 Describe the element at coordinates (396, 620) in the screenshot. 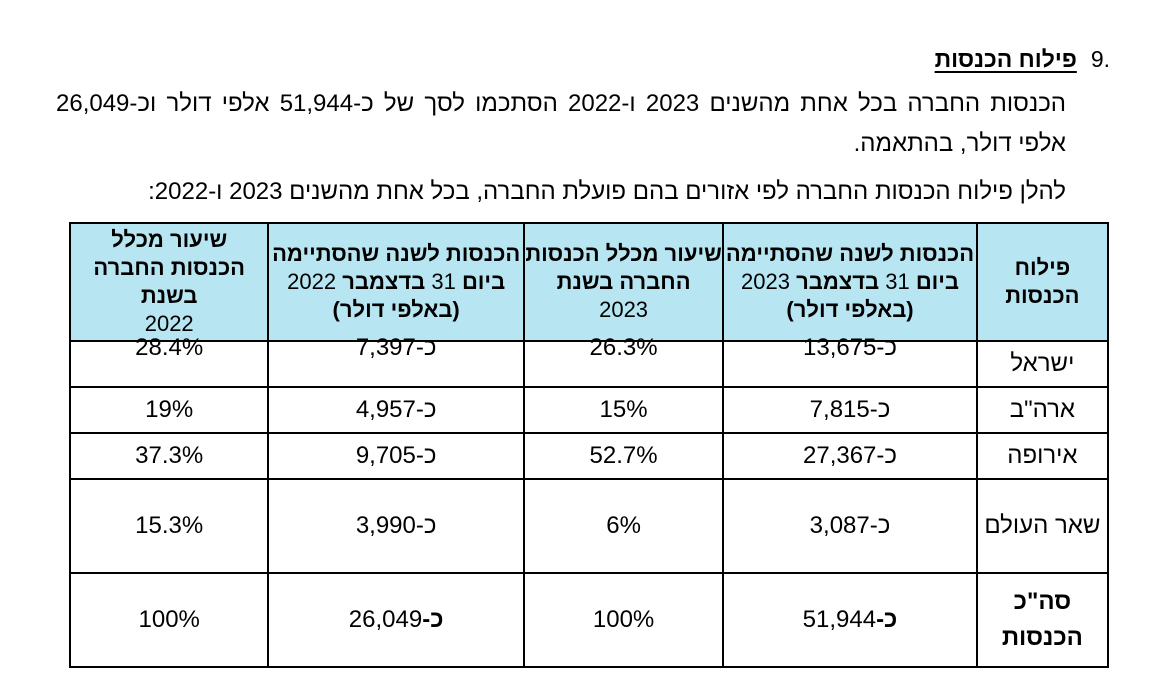

I see `total-revenue-2022-cell: כ-26,049` at that location.